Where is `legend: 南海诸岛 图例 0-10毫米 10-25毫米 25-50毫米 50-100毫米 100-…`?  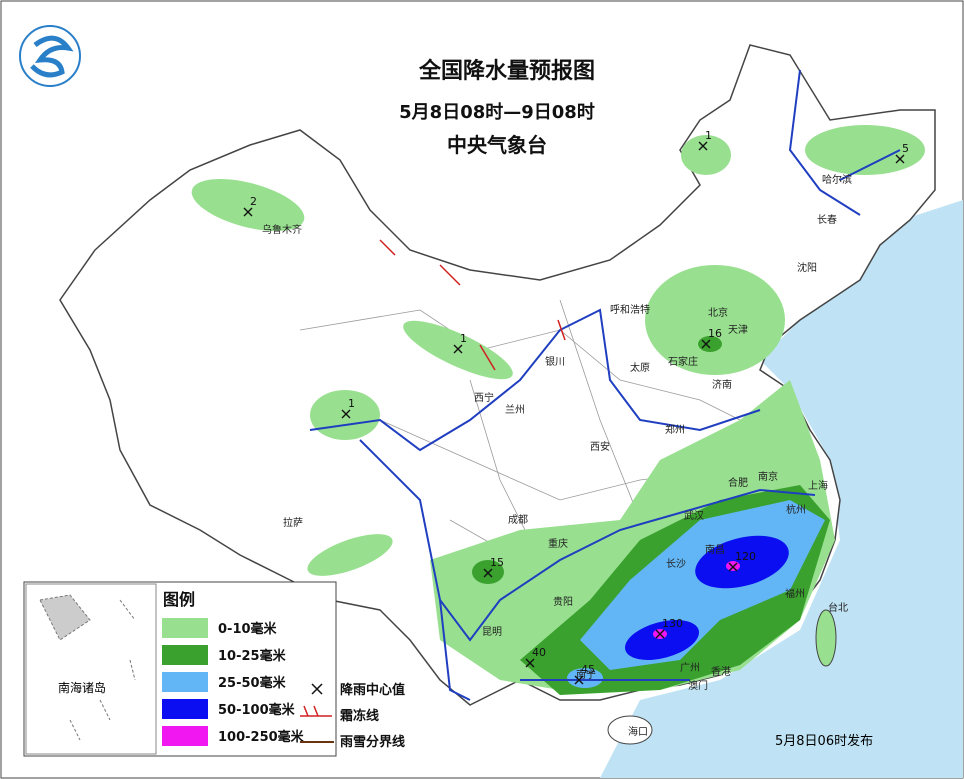 legend: 南海诸岛 图例 0-10毫米 10-25毫米 25-50毫米 50-100毫米 100-… is located at coordinates (214, 669).